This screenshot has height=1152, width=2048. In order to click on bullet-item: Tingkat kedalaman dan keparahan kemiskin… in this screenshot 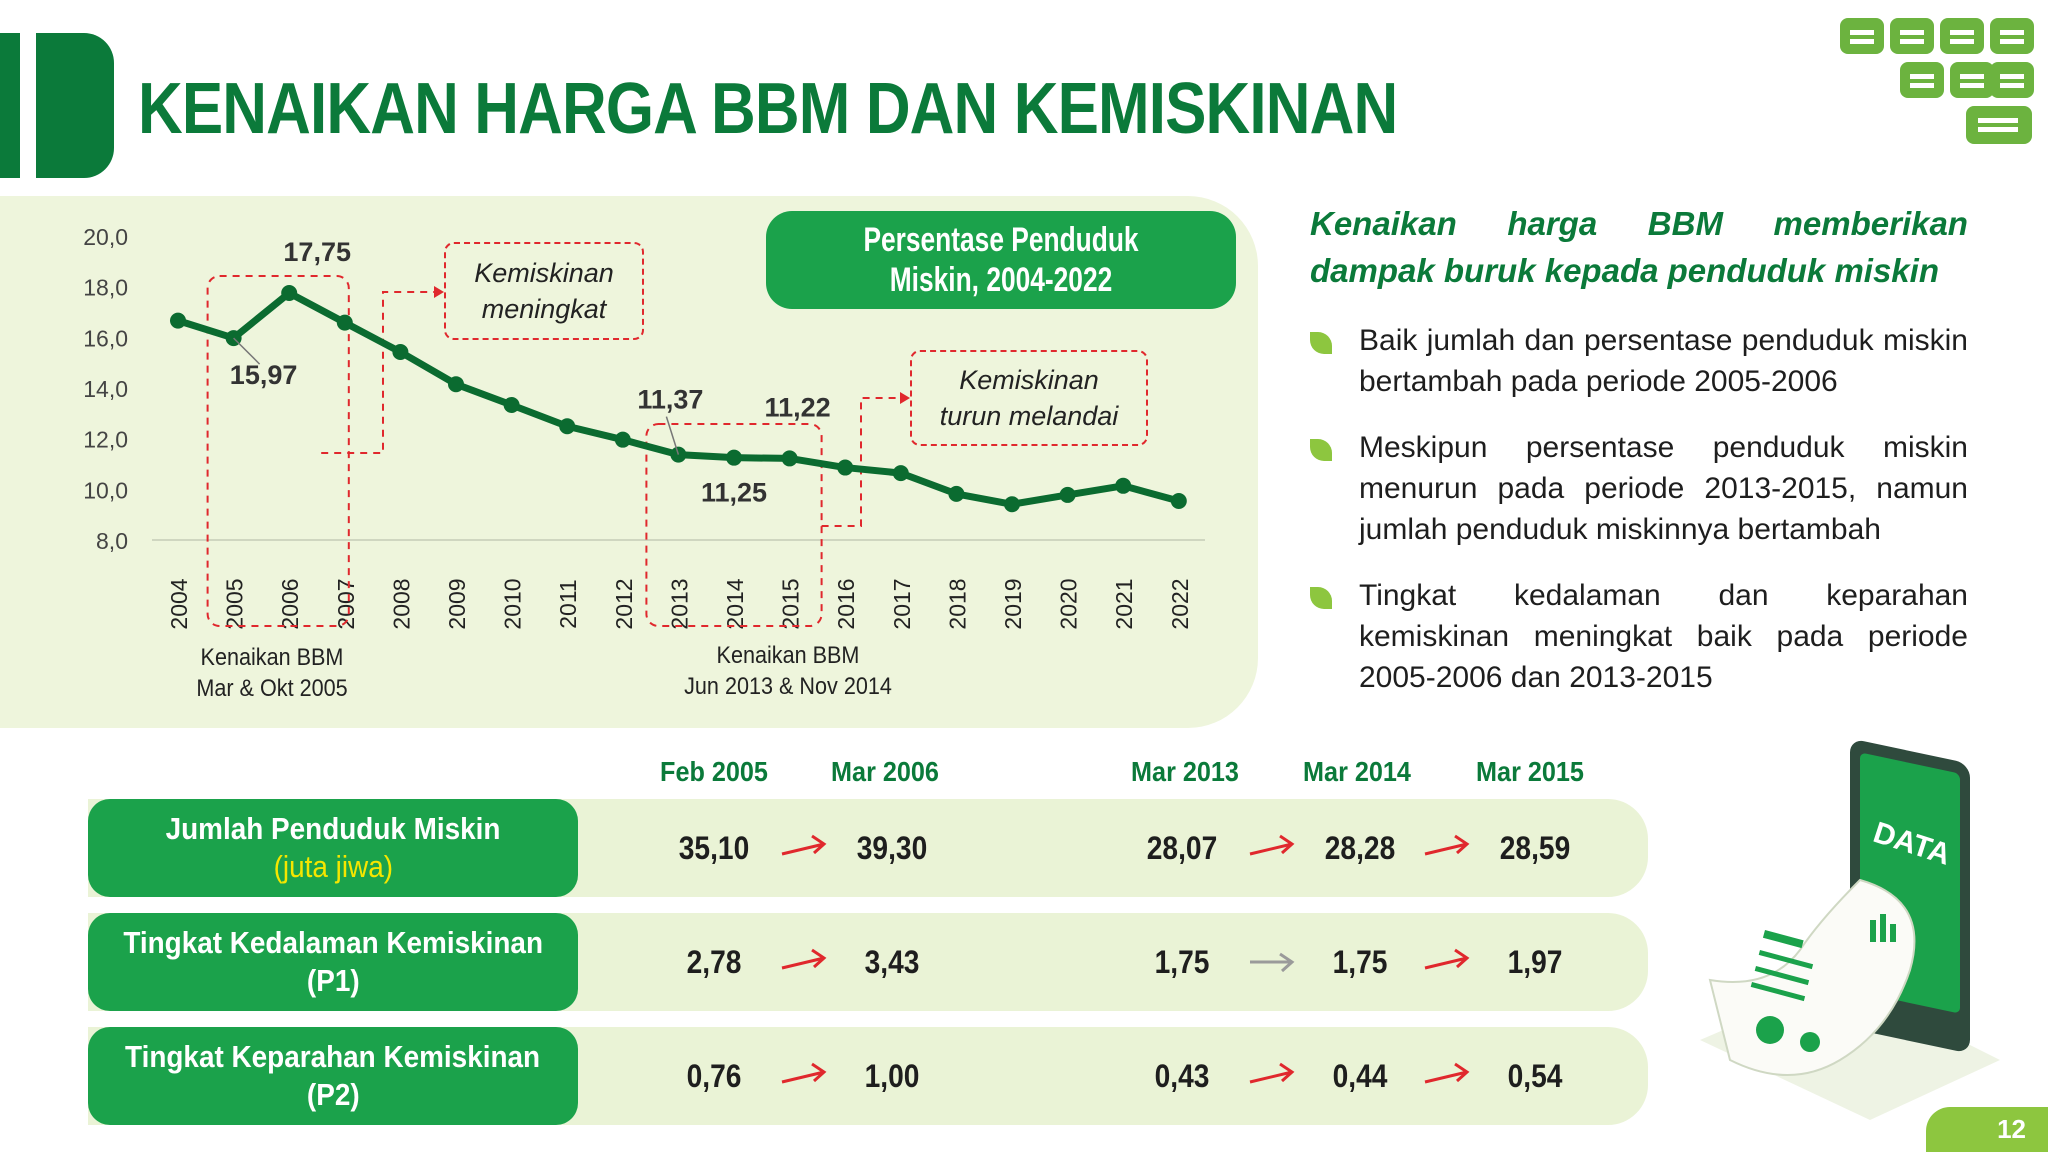, I will do `click(1639, 636)`.